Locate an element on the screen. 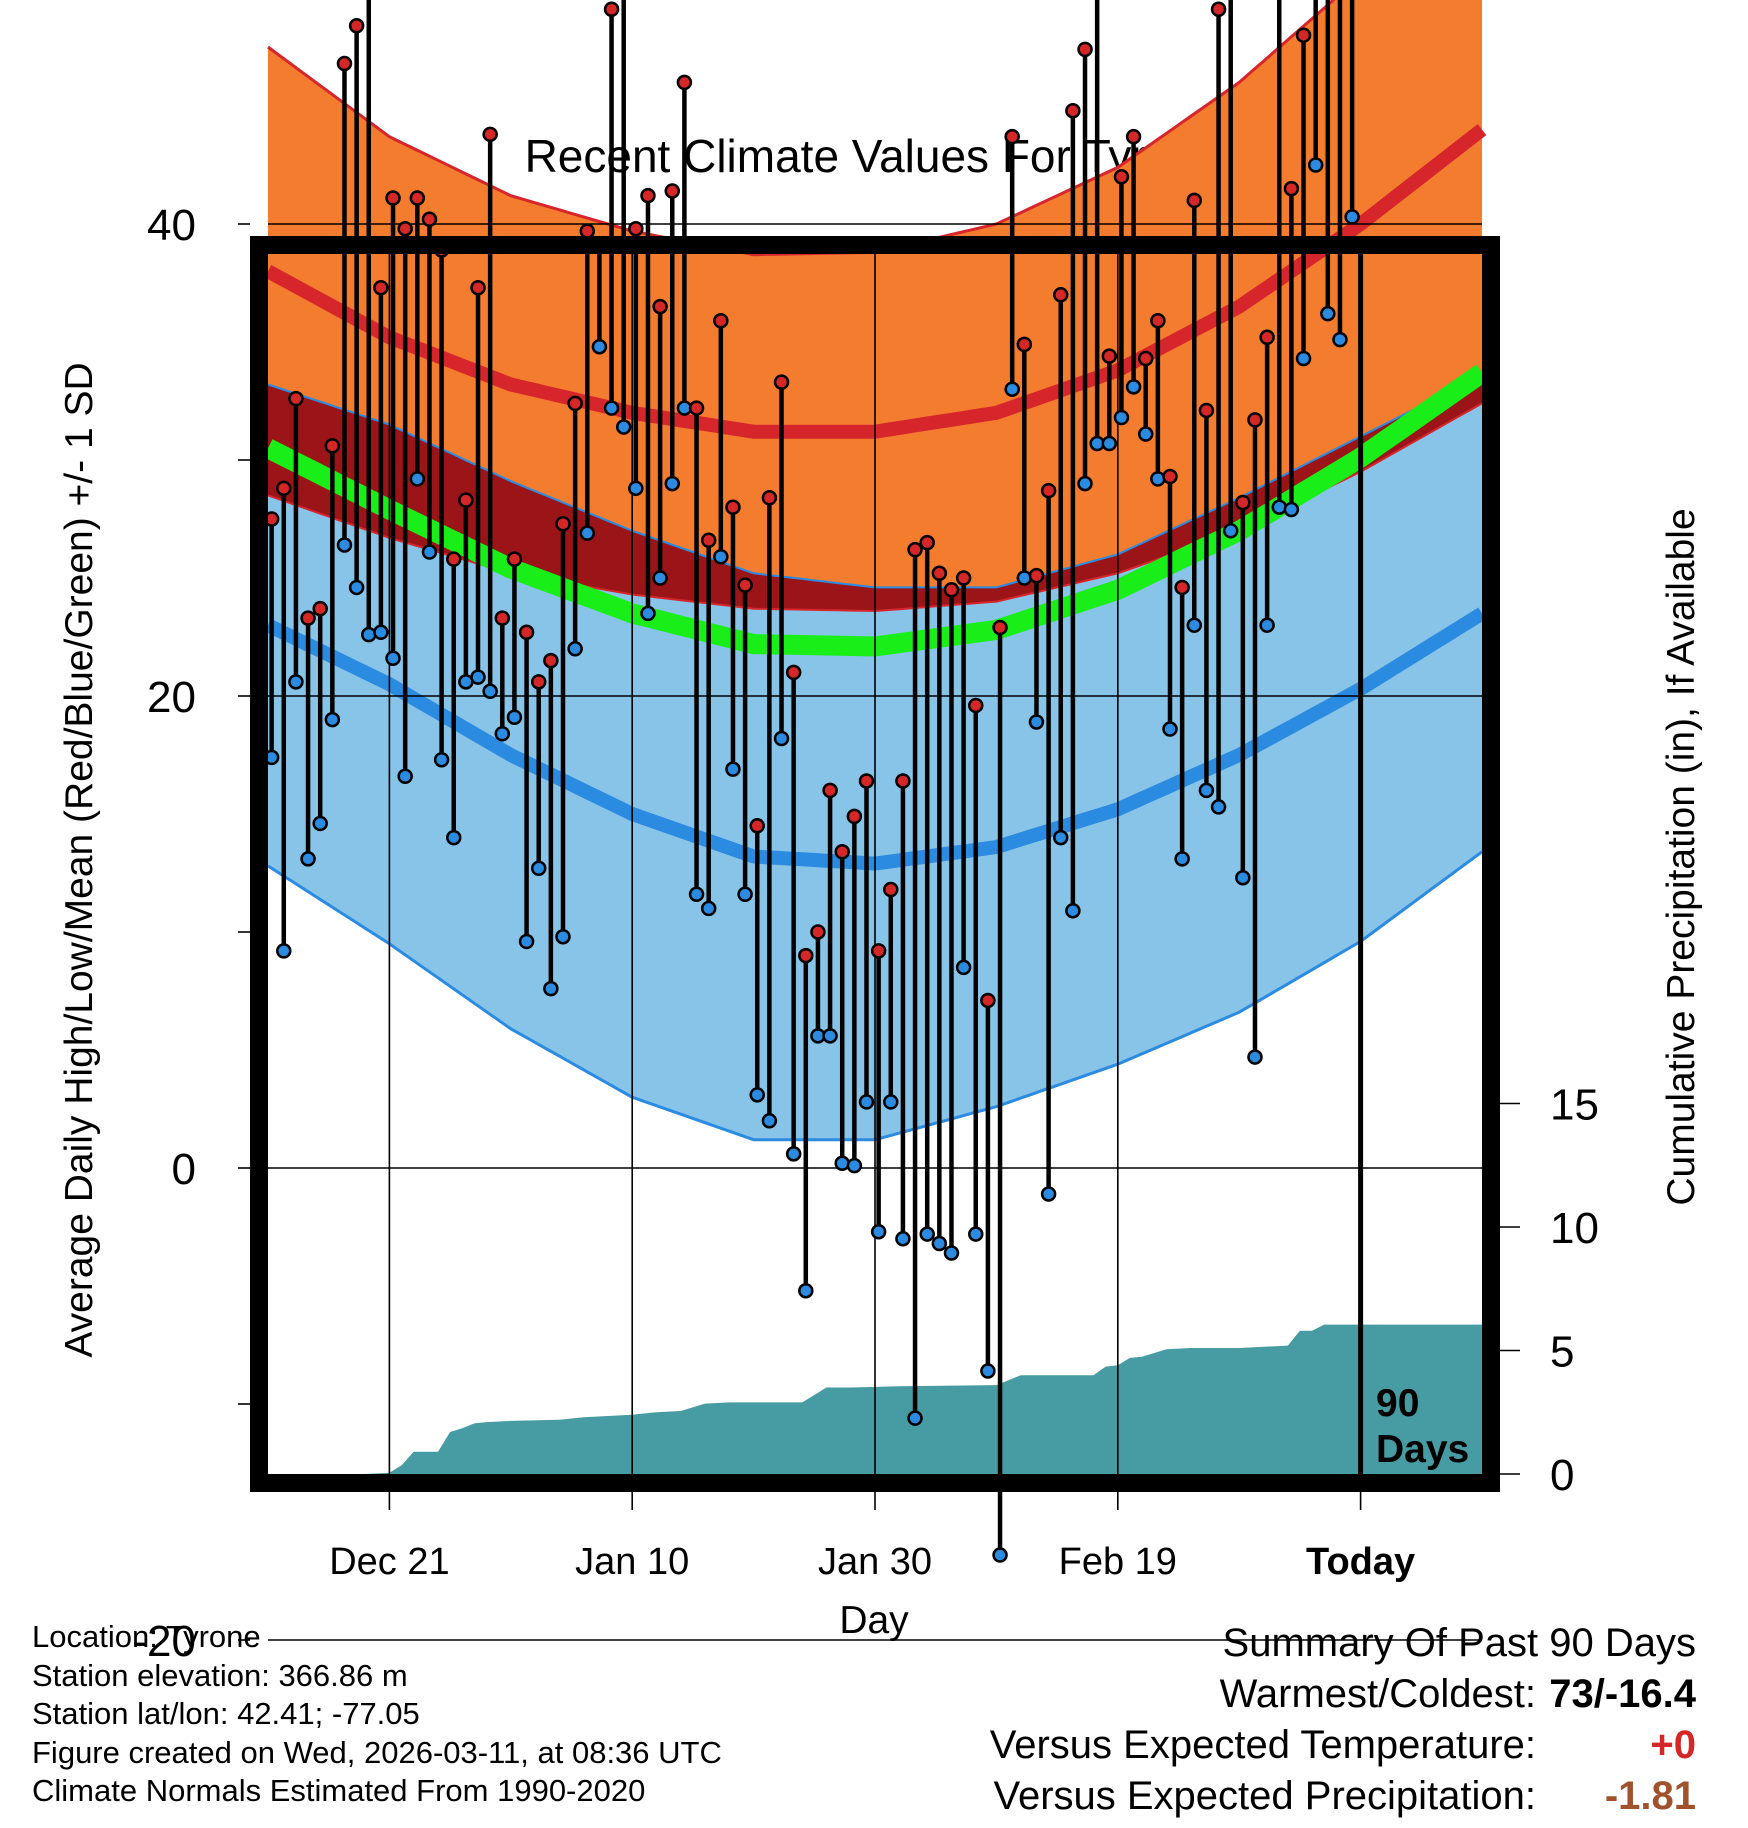 Image resolution: width=1748 pixels, height=1828 pixels. expected-temp-value: +0 is located at coordinates (1673, 1745).